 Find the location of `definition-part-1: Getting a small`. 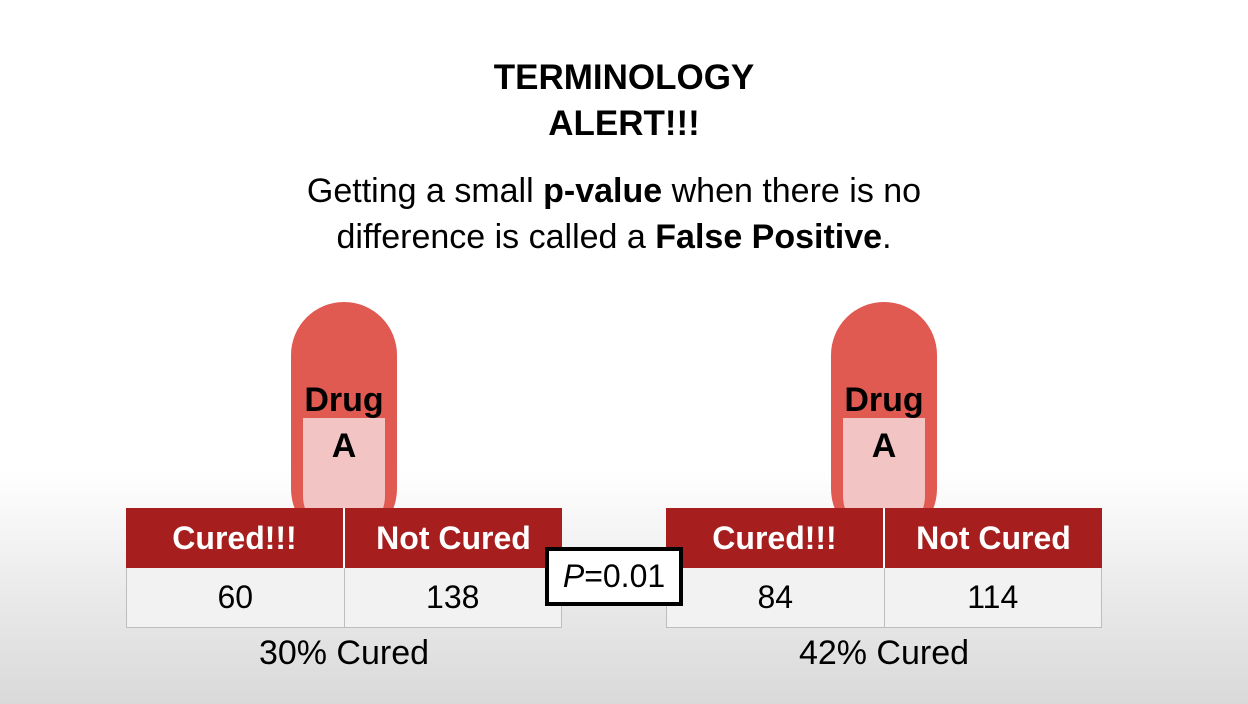

definition-part-1: Getting a small is located at coordinates (425, 191).